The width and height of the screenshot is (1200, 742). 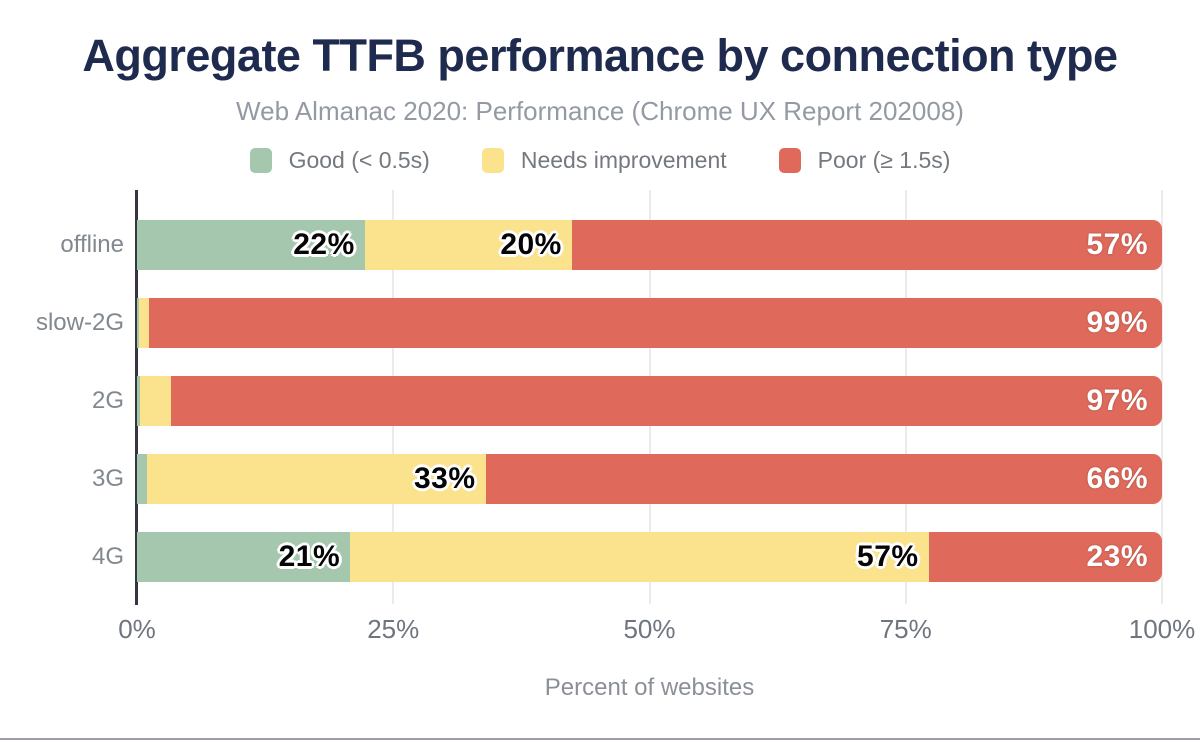 I want to click on bar-value-label: 22%, so click(x=324, y=244).